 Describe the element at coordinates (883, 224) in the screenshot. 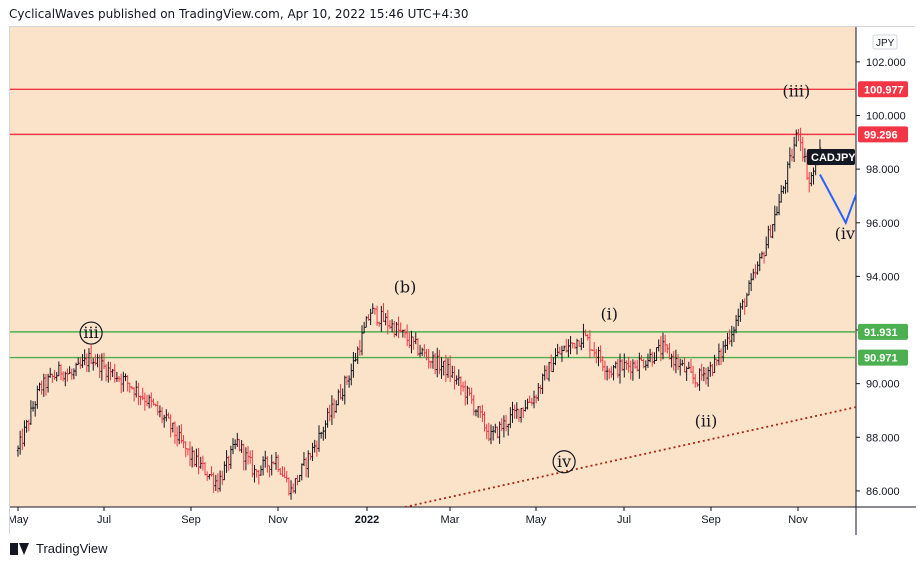

I see `y-tick-label: 96.000` at that location.